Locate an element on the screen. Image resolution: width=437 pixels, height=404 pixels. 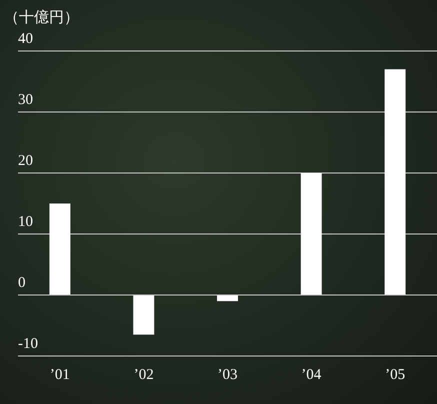
y-tick-label: 10 is located at coordinates (25, 222).